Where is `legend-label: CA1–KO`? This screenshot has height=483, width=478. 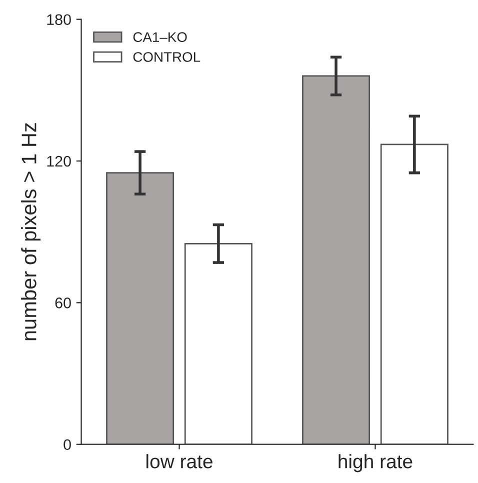
legend-label: CA1–KO is located at coordinates (160, 37).